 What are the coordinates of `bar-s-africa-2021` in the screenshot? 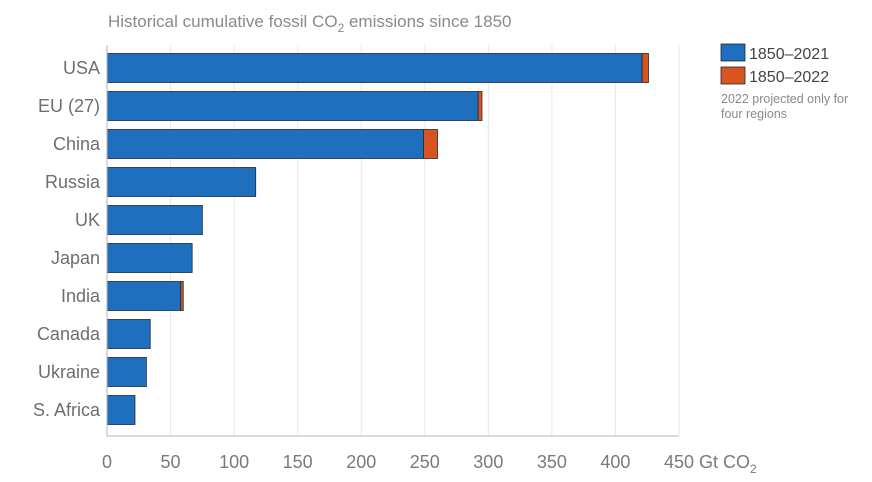 It's located at (121, 410).